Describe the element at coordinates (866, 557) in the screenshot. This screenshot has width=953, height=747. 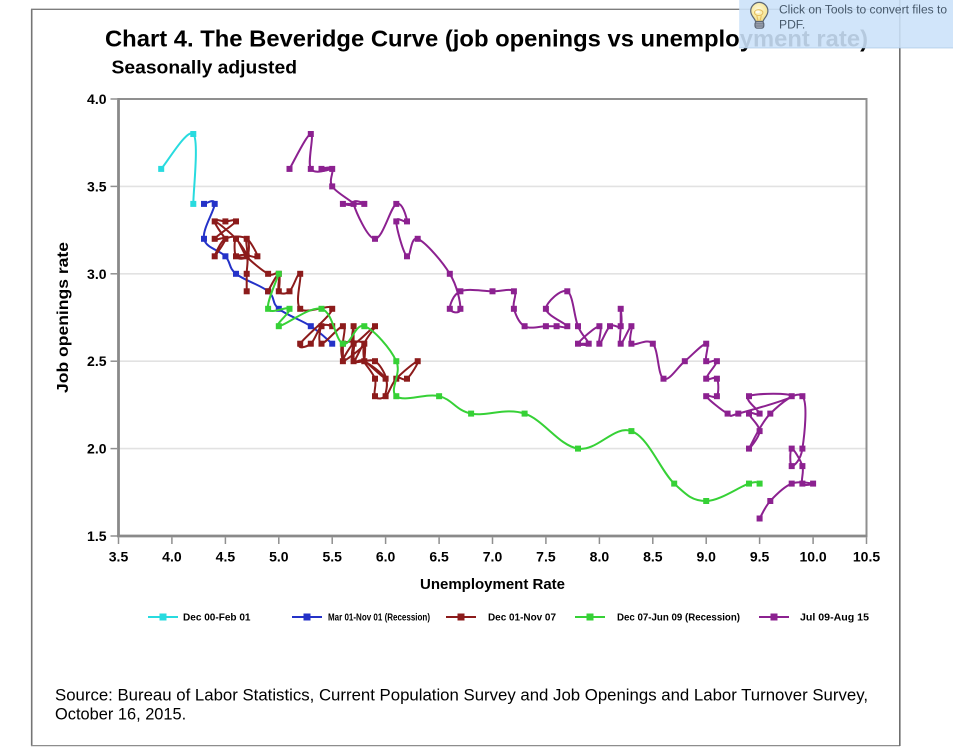
I see `svg-text: 10.5` at that location.